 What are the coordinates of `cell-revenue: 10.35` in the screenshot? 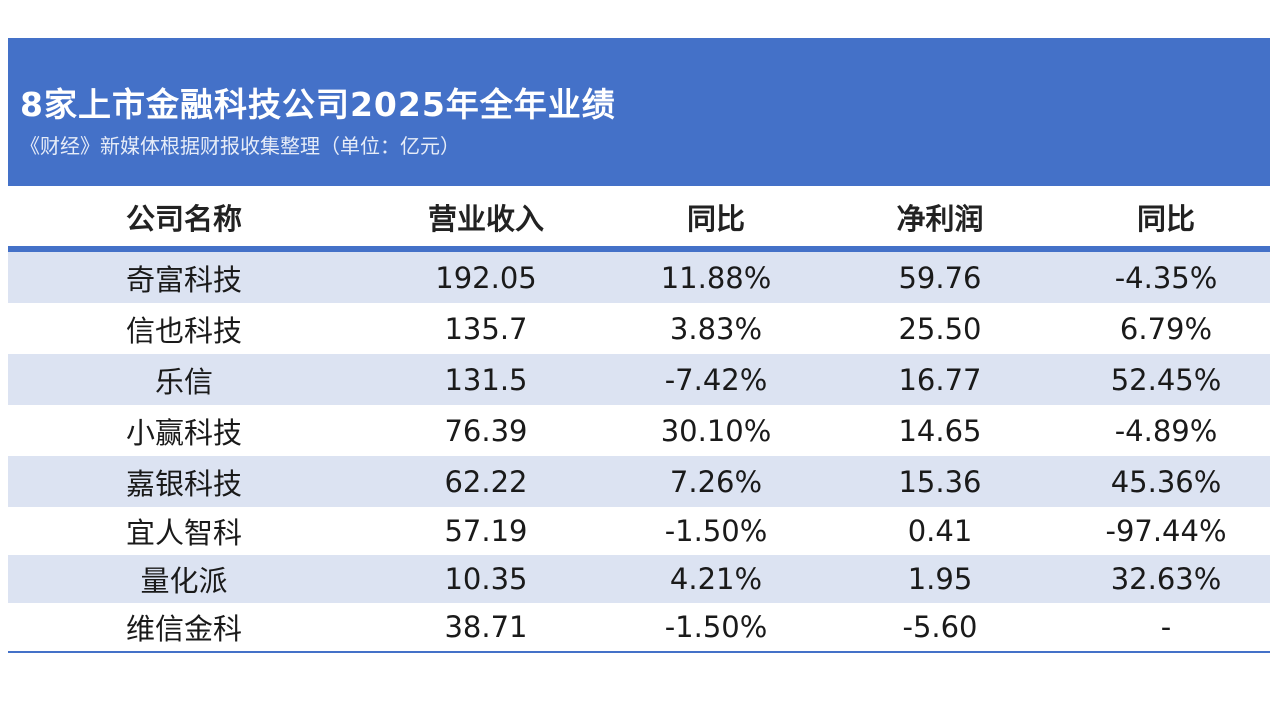 It's located at (486, 579).